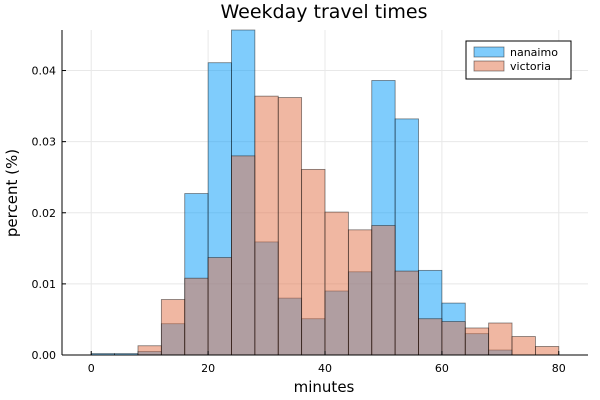  Describe the element at coordinates (44, 213) in the screenshot. I see `y-tick-label: 0.02` at that location.